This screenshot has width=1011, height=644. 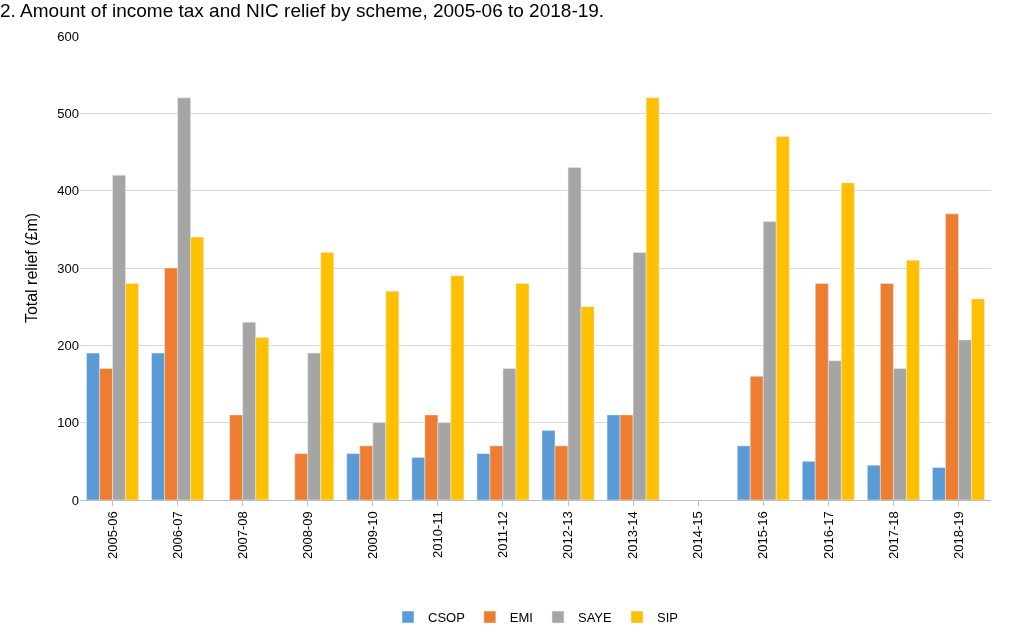 I want to click on legend-label: SAYE, so click(x=595, y=618).